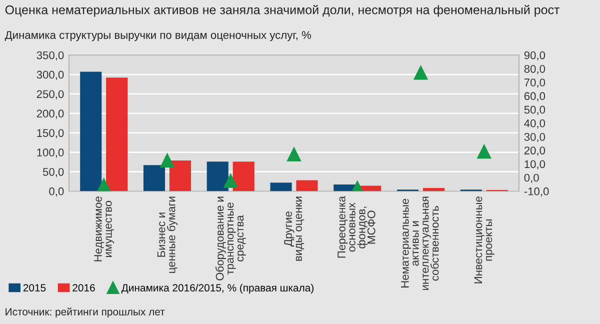  Describe the element at coordinates (217, 289) in the screenshot. I see `legend-label: Динамика 2016/2015, % (правая шкала)` at that location.